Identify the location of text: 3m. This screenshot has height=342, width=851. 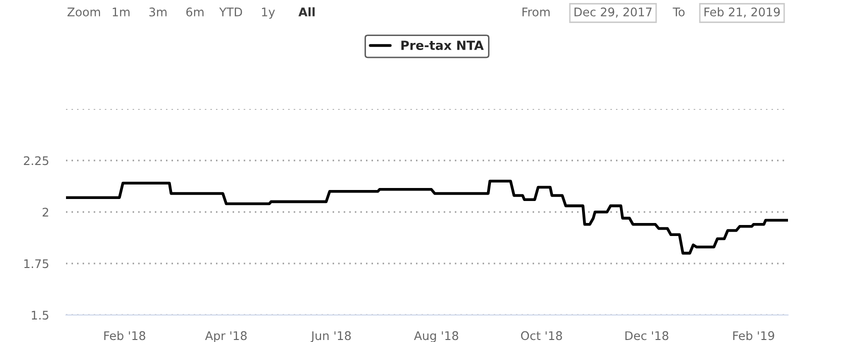
(158, 11).